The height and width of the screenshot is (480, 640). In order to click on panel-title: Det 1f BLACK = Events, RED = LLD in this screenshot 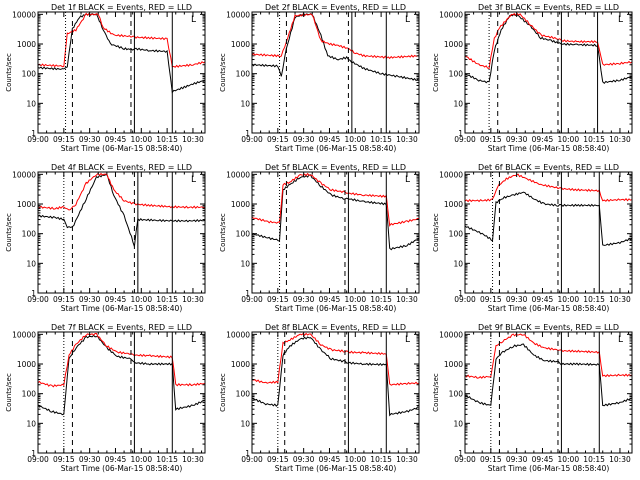, I will do `click(121, 7)`.